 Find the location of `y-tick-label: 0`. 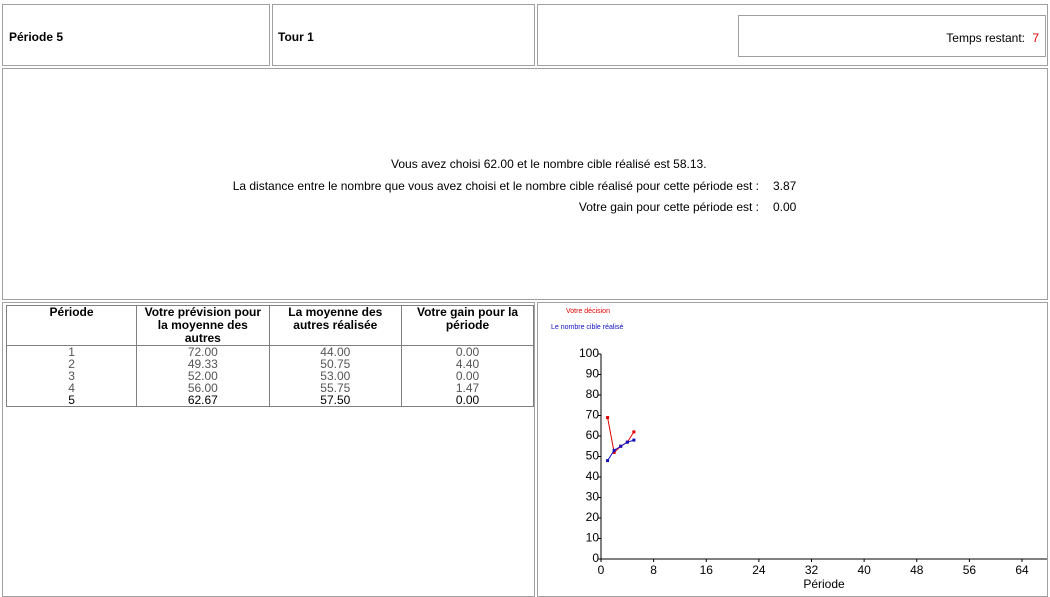

y-tick-label: 0 is located at coordinates (595, 558).